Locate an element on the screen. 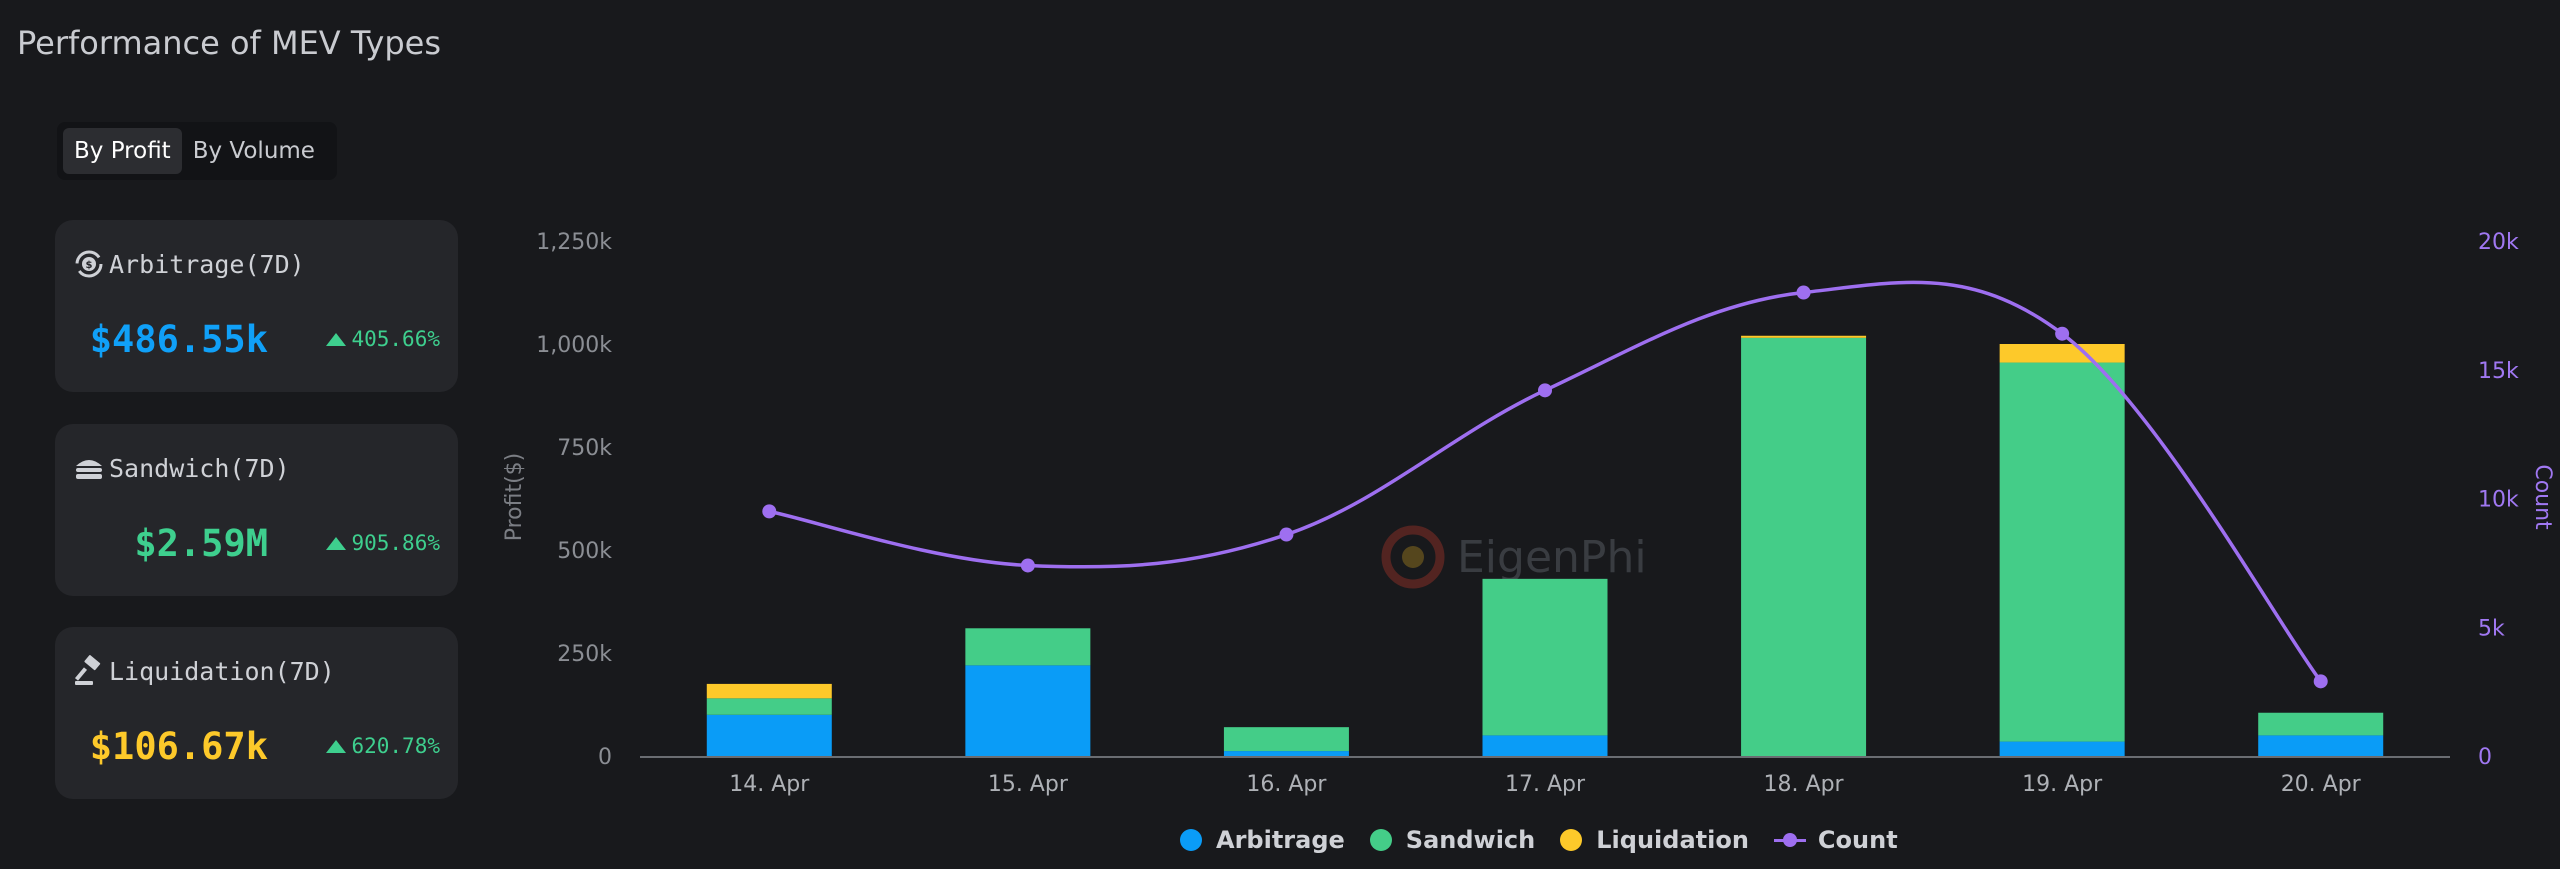 The width and height of the screenshot is (2560, 869). y-tick-label: 1,250k is located at coordinates (574, 242).